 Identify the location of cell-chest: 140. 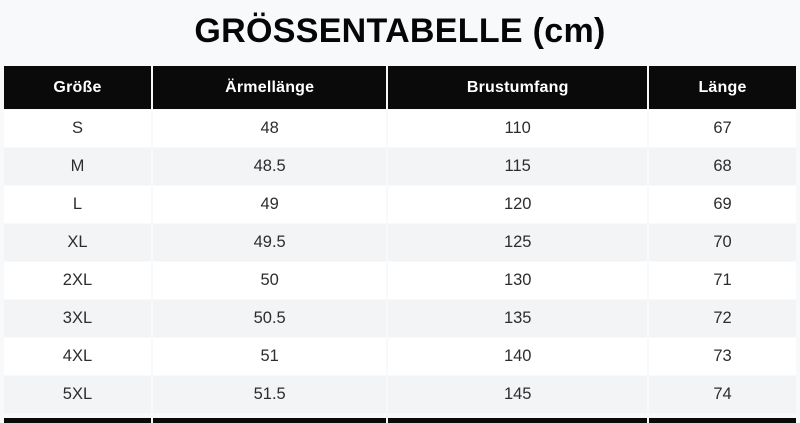
(517, 356).